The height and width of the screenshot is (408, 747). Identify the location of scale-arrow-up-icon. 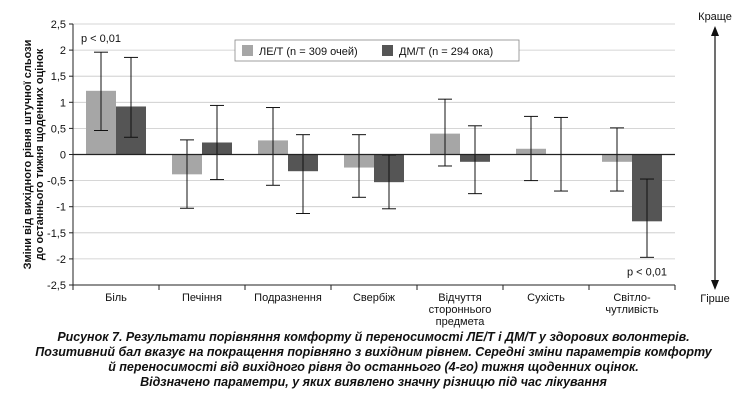
(715, 31).